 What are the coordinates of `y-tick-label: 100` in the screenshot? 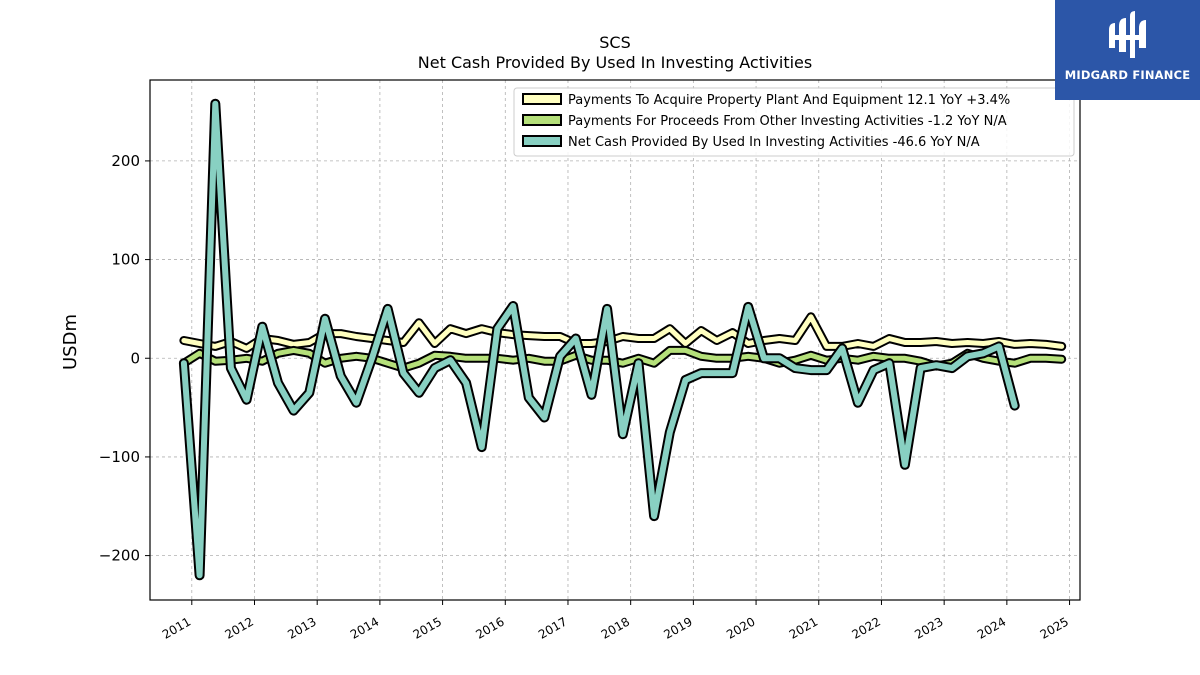 It's located at (125, 260).